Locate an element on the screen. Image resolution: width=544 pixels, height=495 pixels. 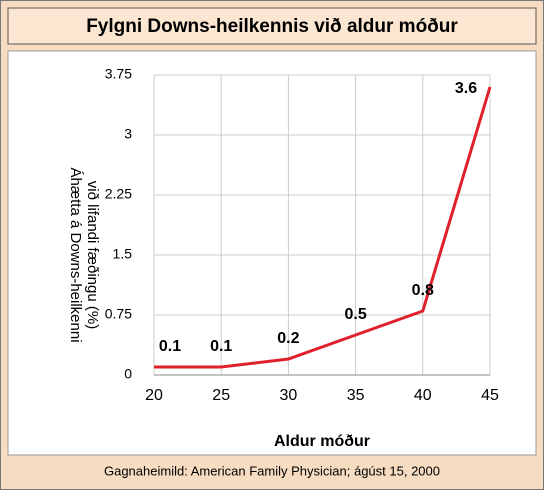
x-axis-label: Aldur móður is located at coordinates (322, 441).